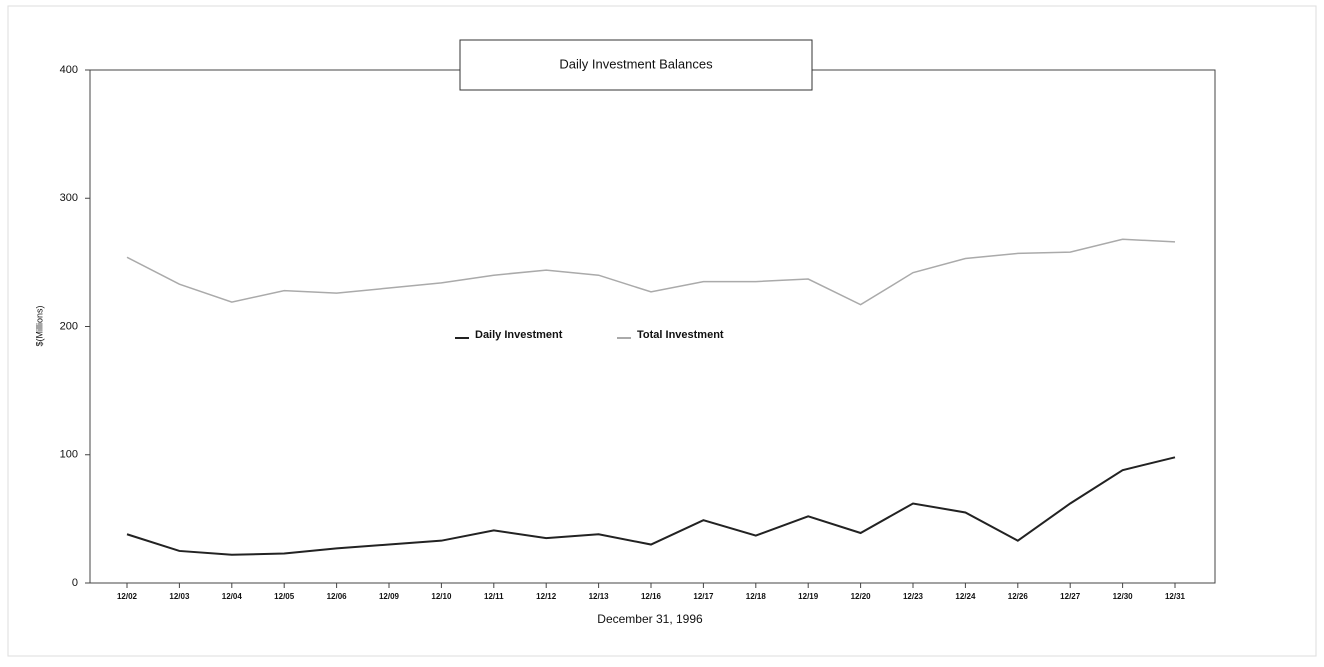  I want to click on x-tick-label: 12/02, so click(127, 596).